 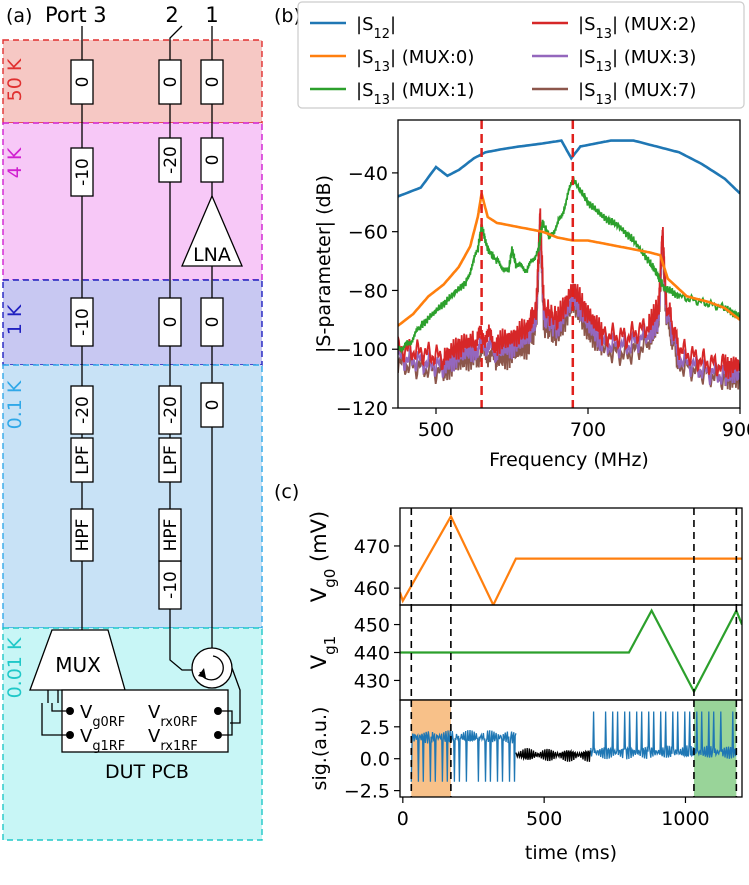 I want to click on panel-b-label: (b), so click(x=287, y=16).